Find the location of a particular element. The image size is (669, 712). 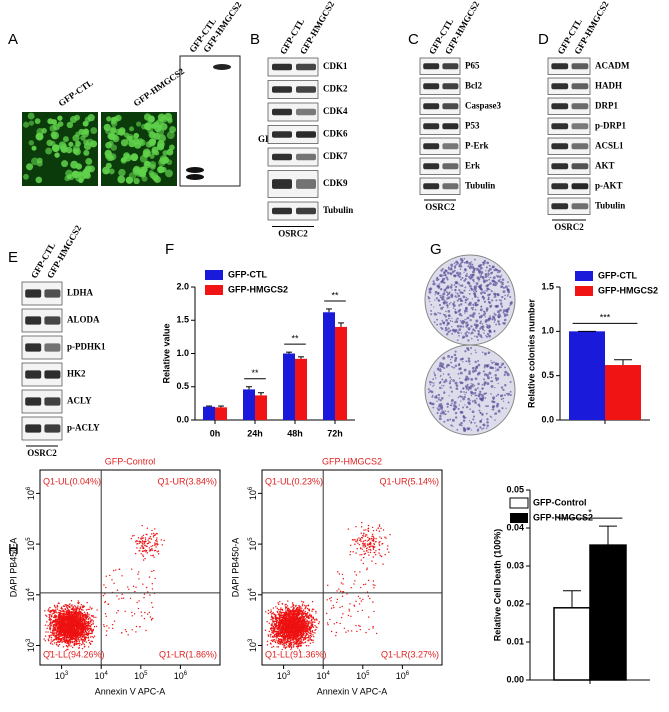

y-tick-label: 106 is located at coordinates (31, 493).